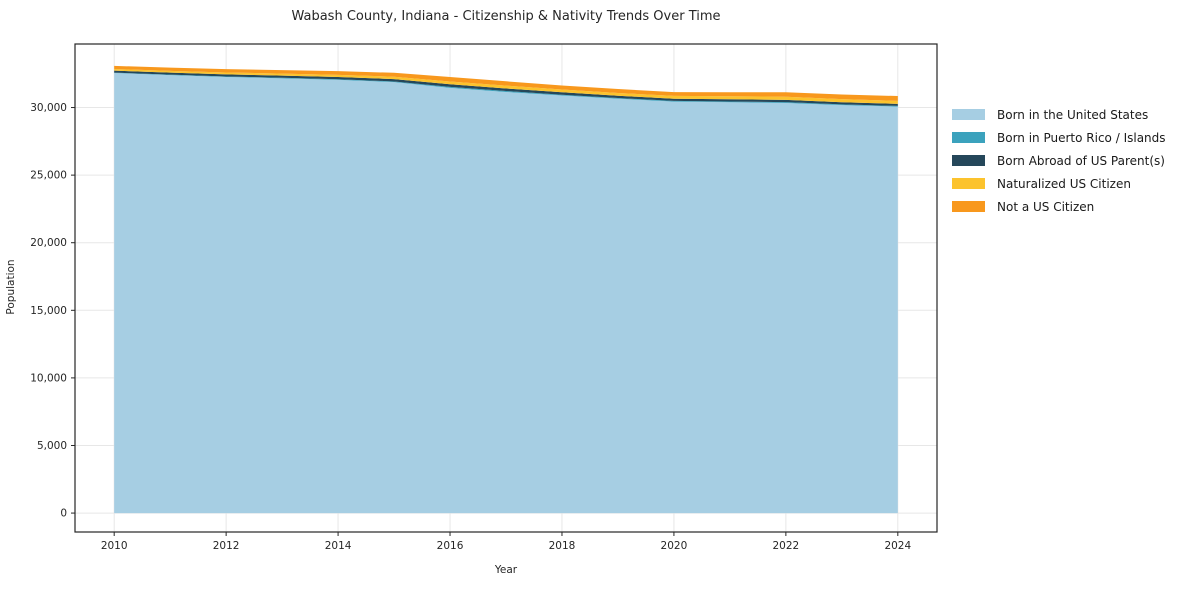  I want to click on legend-item: Born in Puerto Rico / Islands, so click(1059, 137).